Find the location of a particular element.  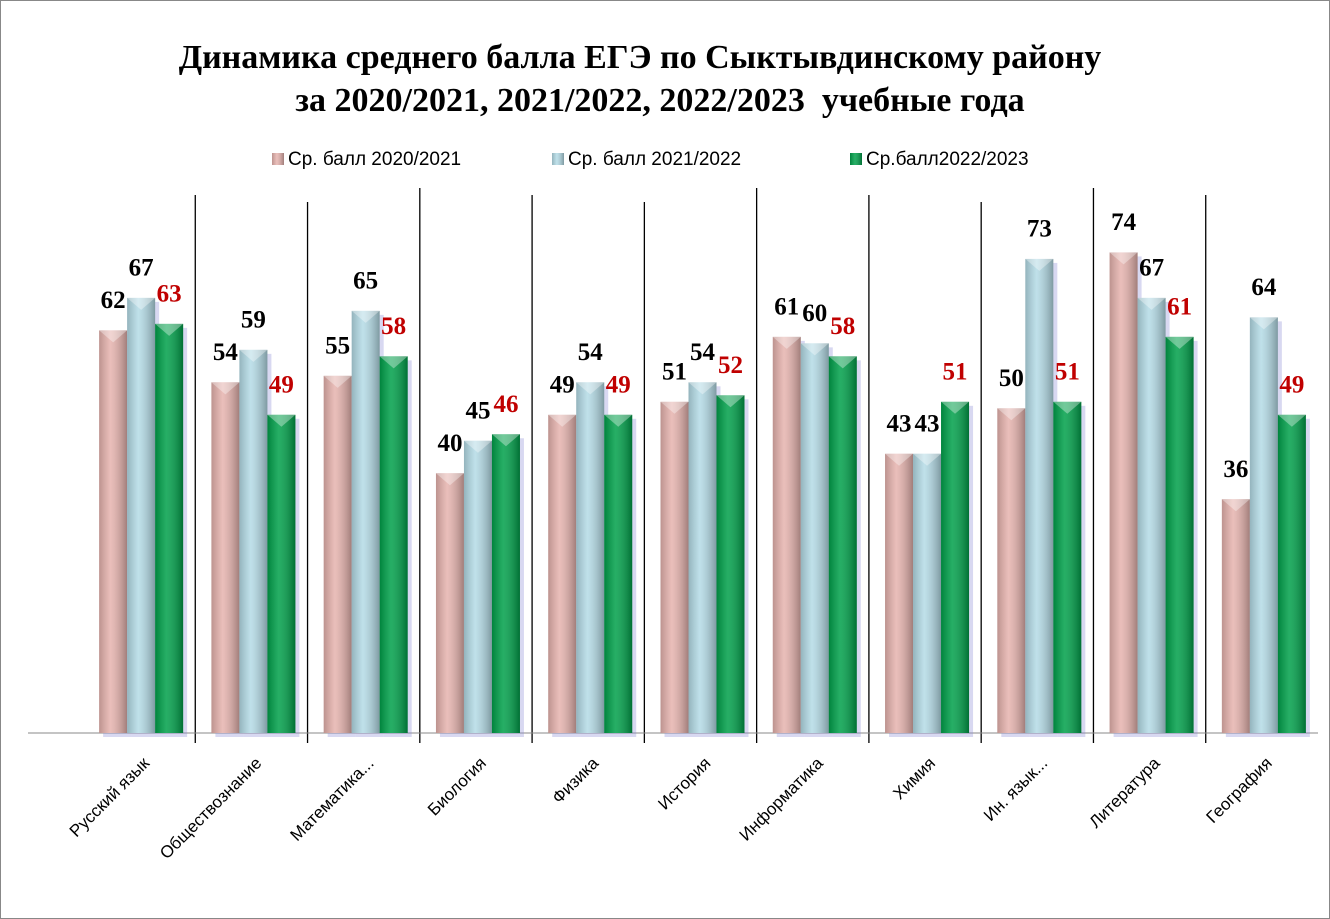

legend-label: Ср. балл 2021/2022 is located at coordinates (654, 159).